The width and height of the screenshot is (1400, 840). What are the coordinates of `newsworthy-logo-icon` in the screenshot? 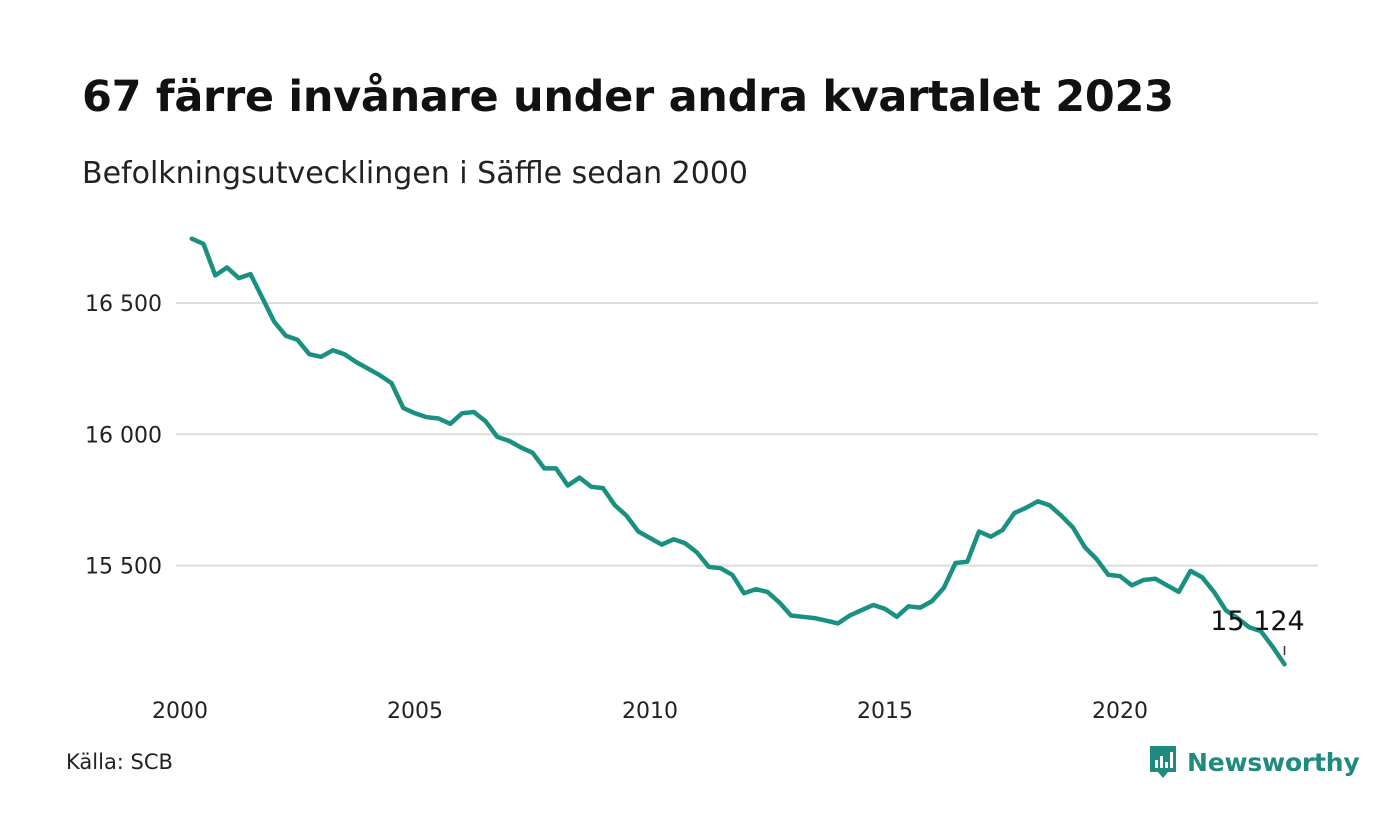 It's located at (1163, 762).